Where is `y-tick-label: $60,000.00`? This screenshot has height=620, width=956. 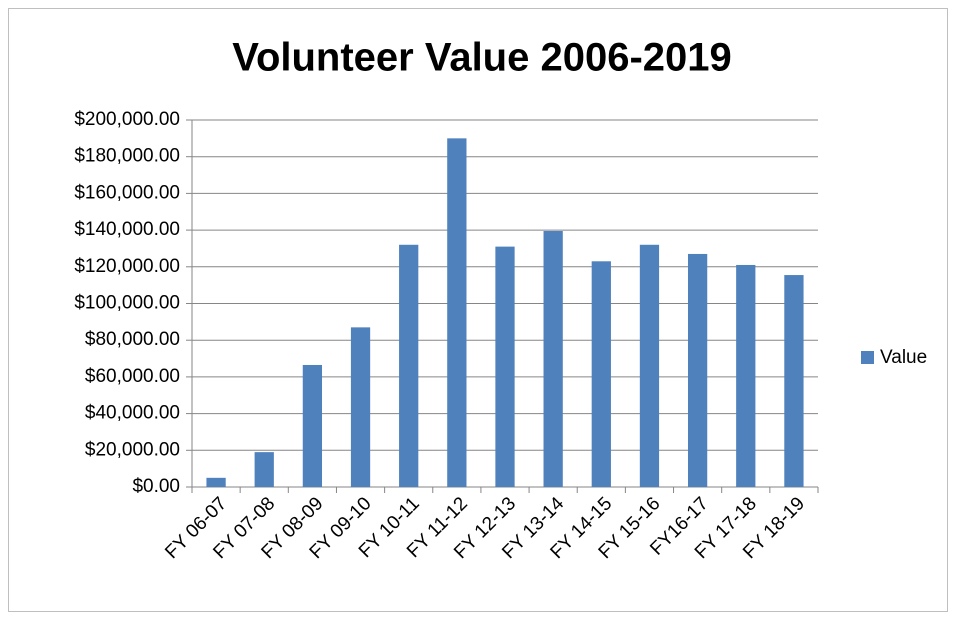 y-tick-label: $60,000.00 is located at coordinates (132, 376).